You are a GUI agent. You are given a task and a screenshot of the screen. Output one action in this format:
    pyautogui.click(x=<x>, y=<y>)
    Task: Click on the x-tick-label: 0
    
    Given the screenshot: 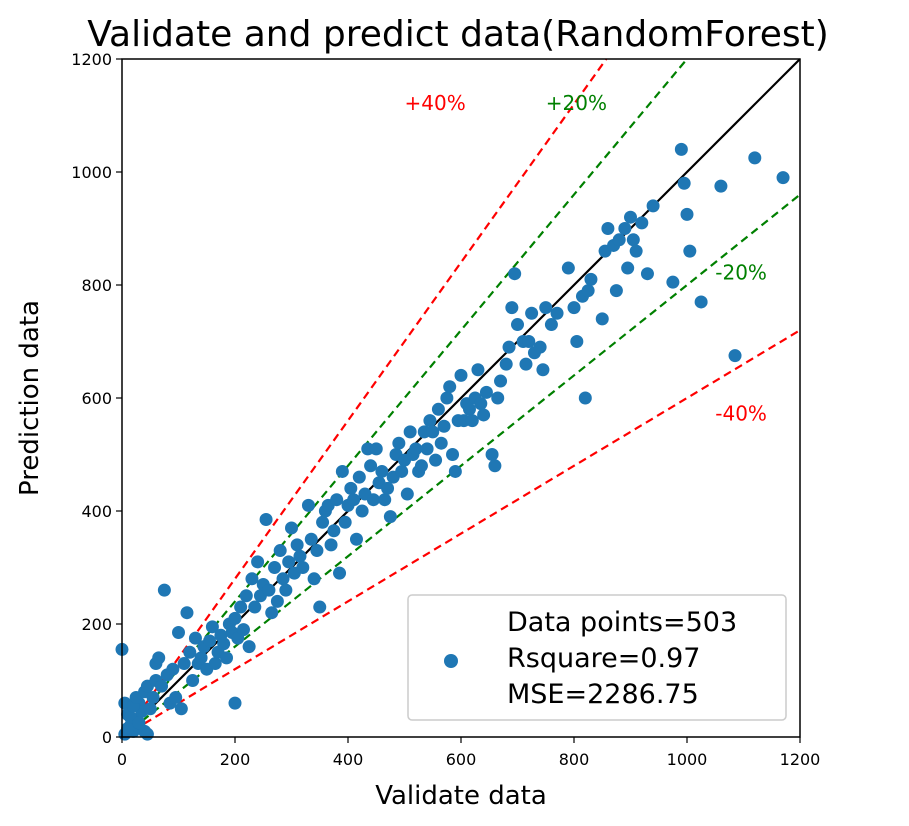 What is the action you would take?
    pyautogui.click(x=122, y=759)
    